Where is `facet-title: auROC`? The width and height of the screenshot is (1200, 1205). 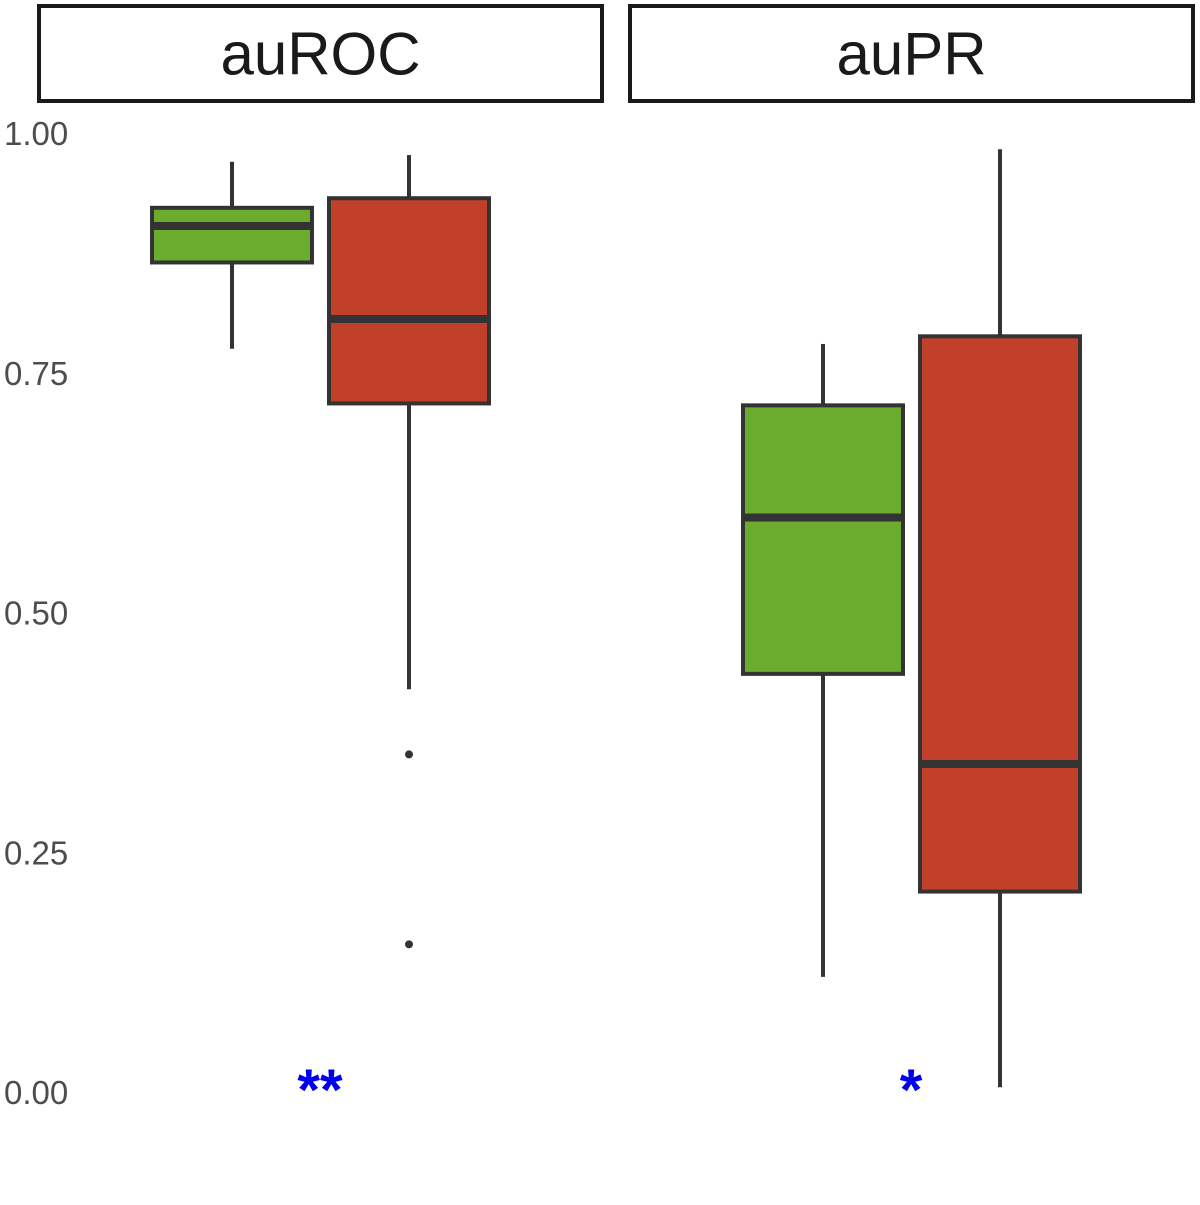 facet-title: auROC is located at coordinates (320, 54).